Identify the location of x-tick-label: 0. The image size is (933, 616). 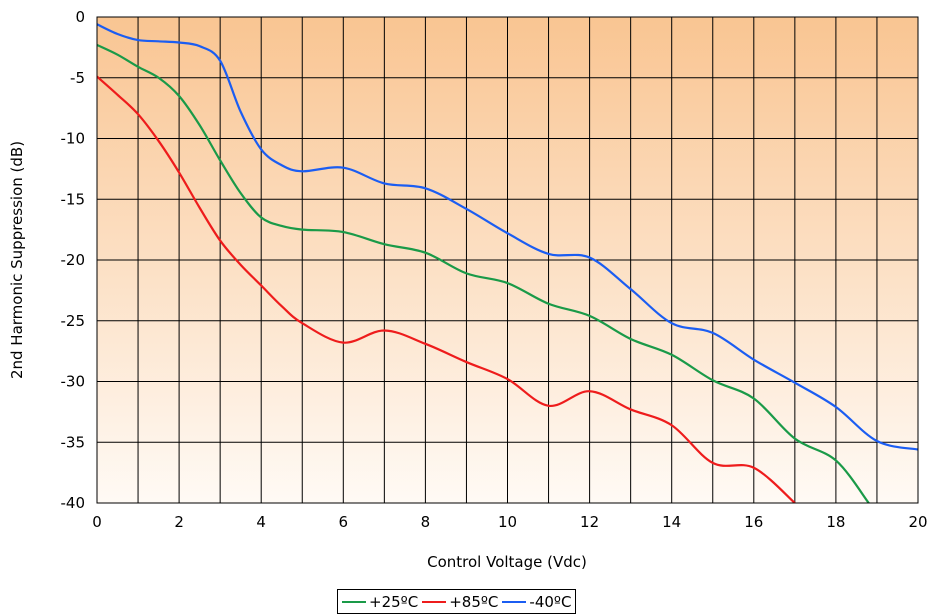
(97, 522).